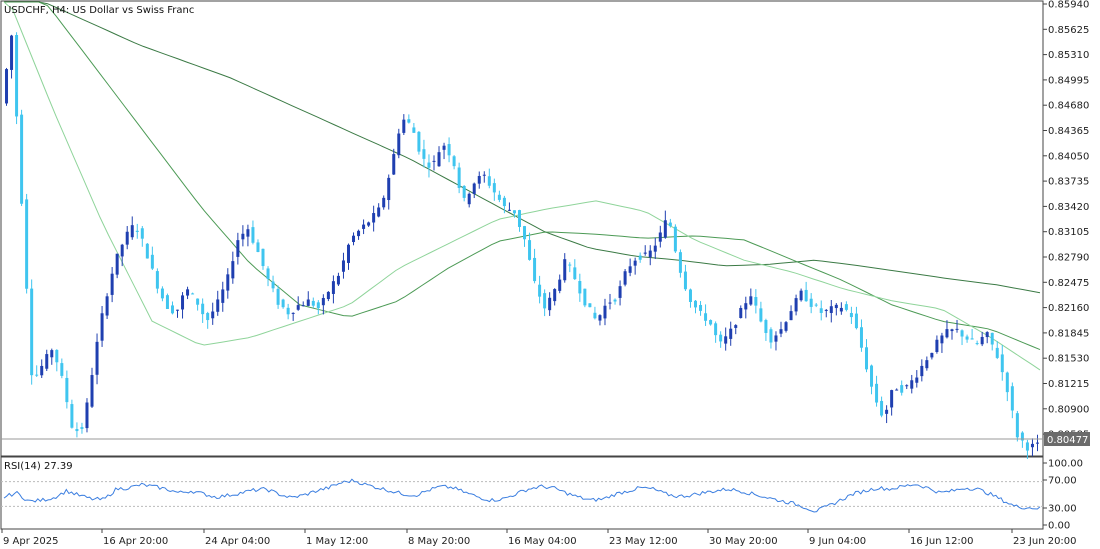 This screenshot has width=1100, height=549. I want to click on rsi-panel-frame, so click(522, 493).